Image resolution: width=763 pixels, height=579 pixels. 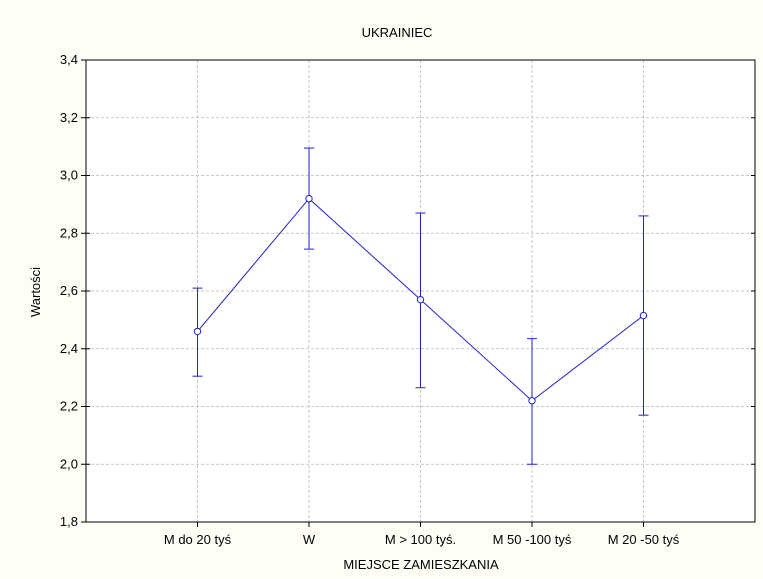 What do you see at coordinates (309, 539) in the screenshot?
I see `x-tick-label: W` at bounding box center [309, 539].